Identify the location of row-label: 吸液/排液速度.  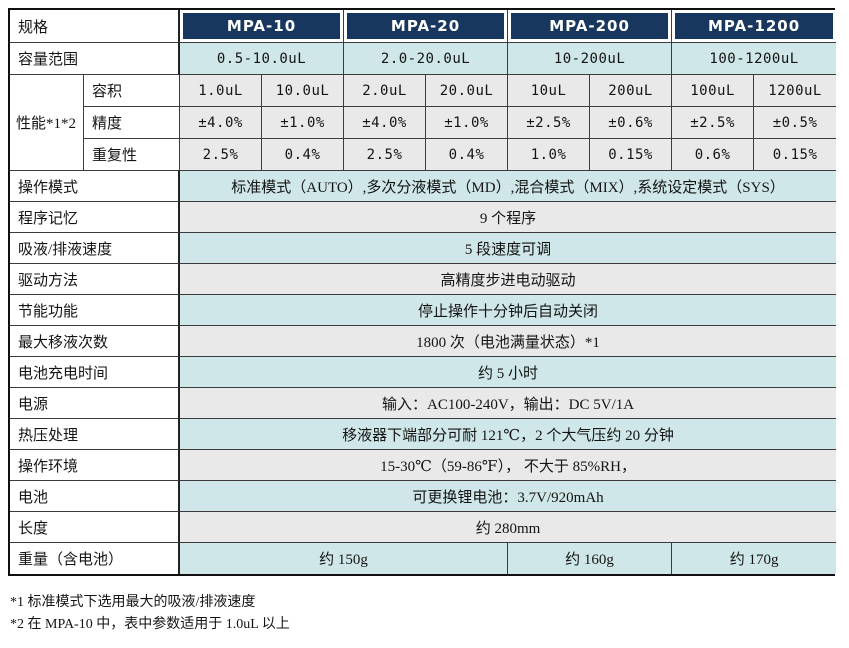
(95, 248).